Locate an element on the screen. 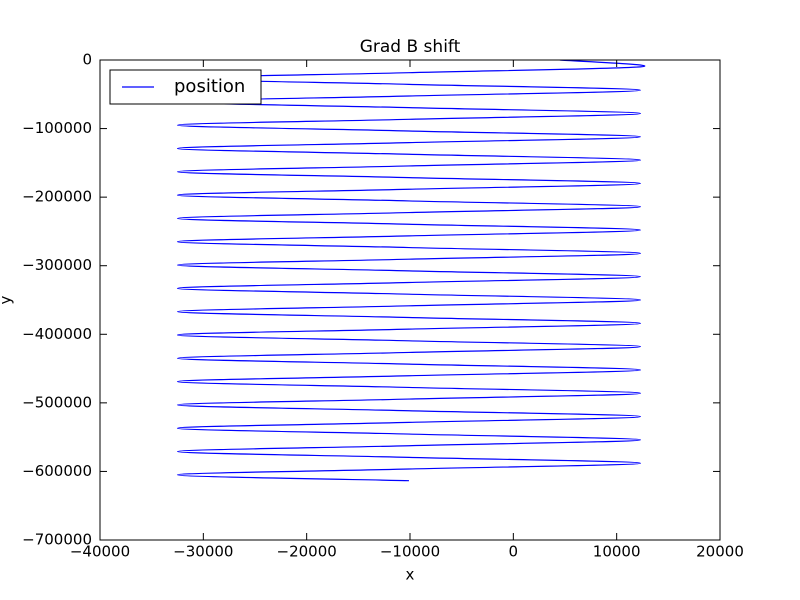 This screenshot has width=800, height=600. chart-title: Grad B shift is located at coordinates (410, 47).